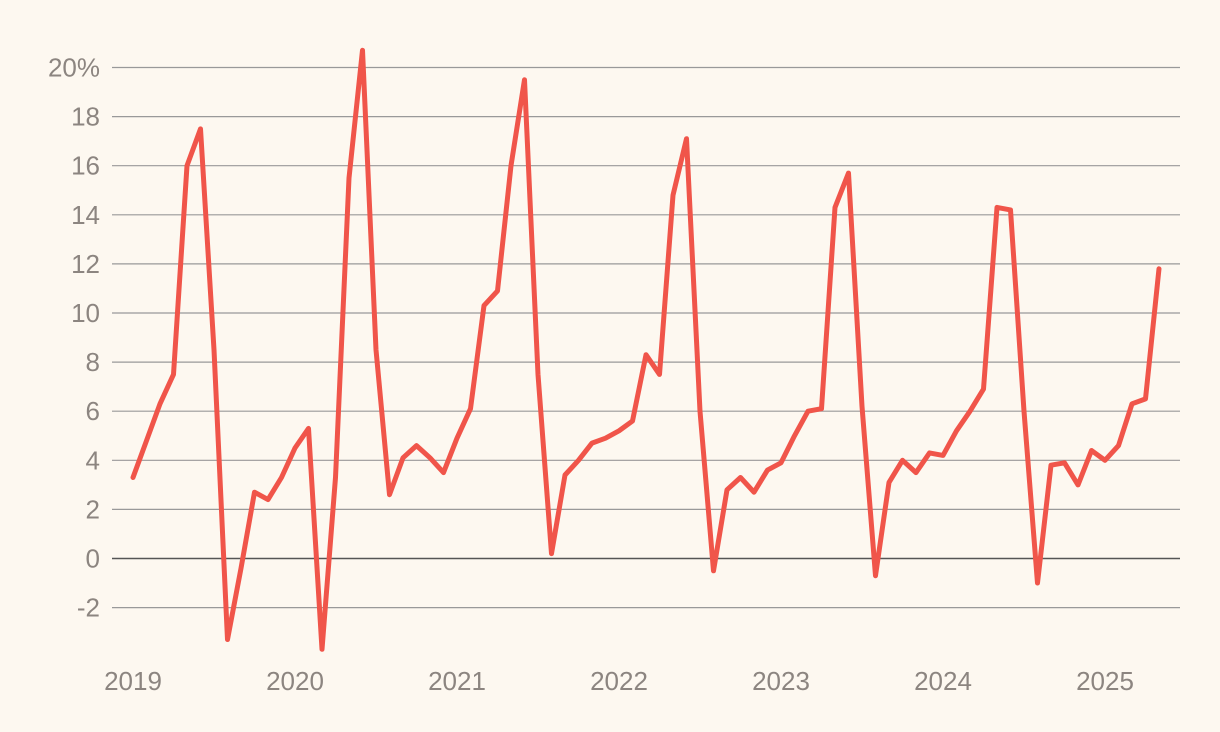  I want to click on y-tick-label: 20%, so click(74, 68).